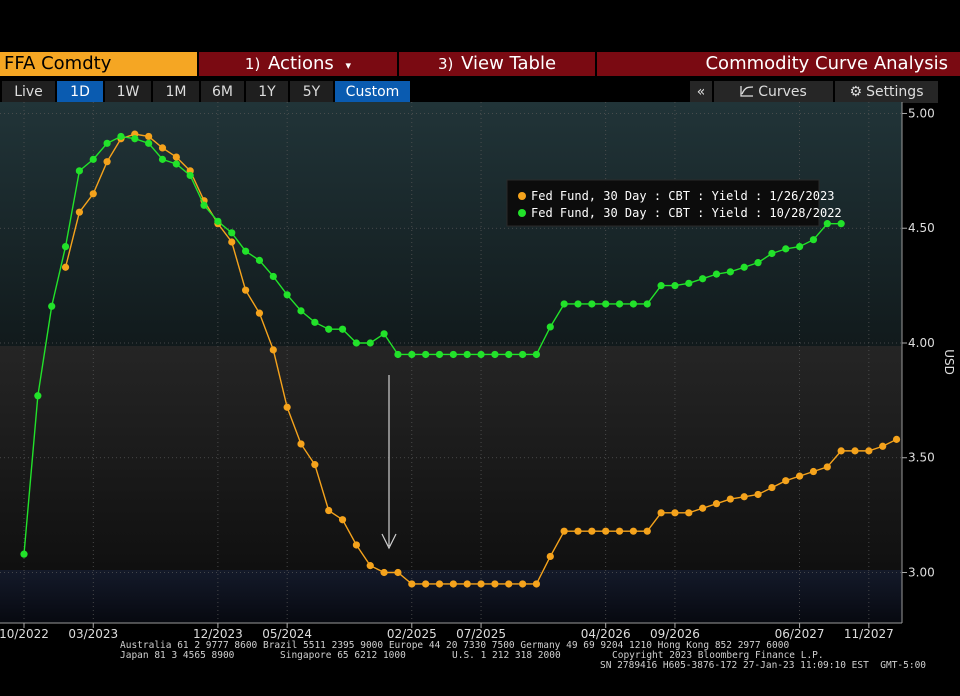 Image resolution: width=960 pixels, height=696 pixels. Describe the element at coordinates (921, 228) in the screenshot. I see `y-tick-label: 4.50` at that location.